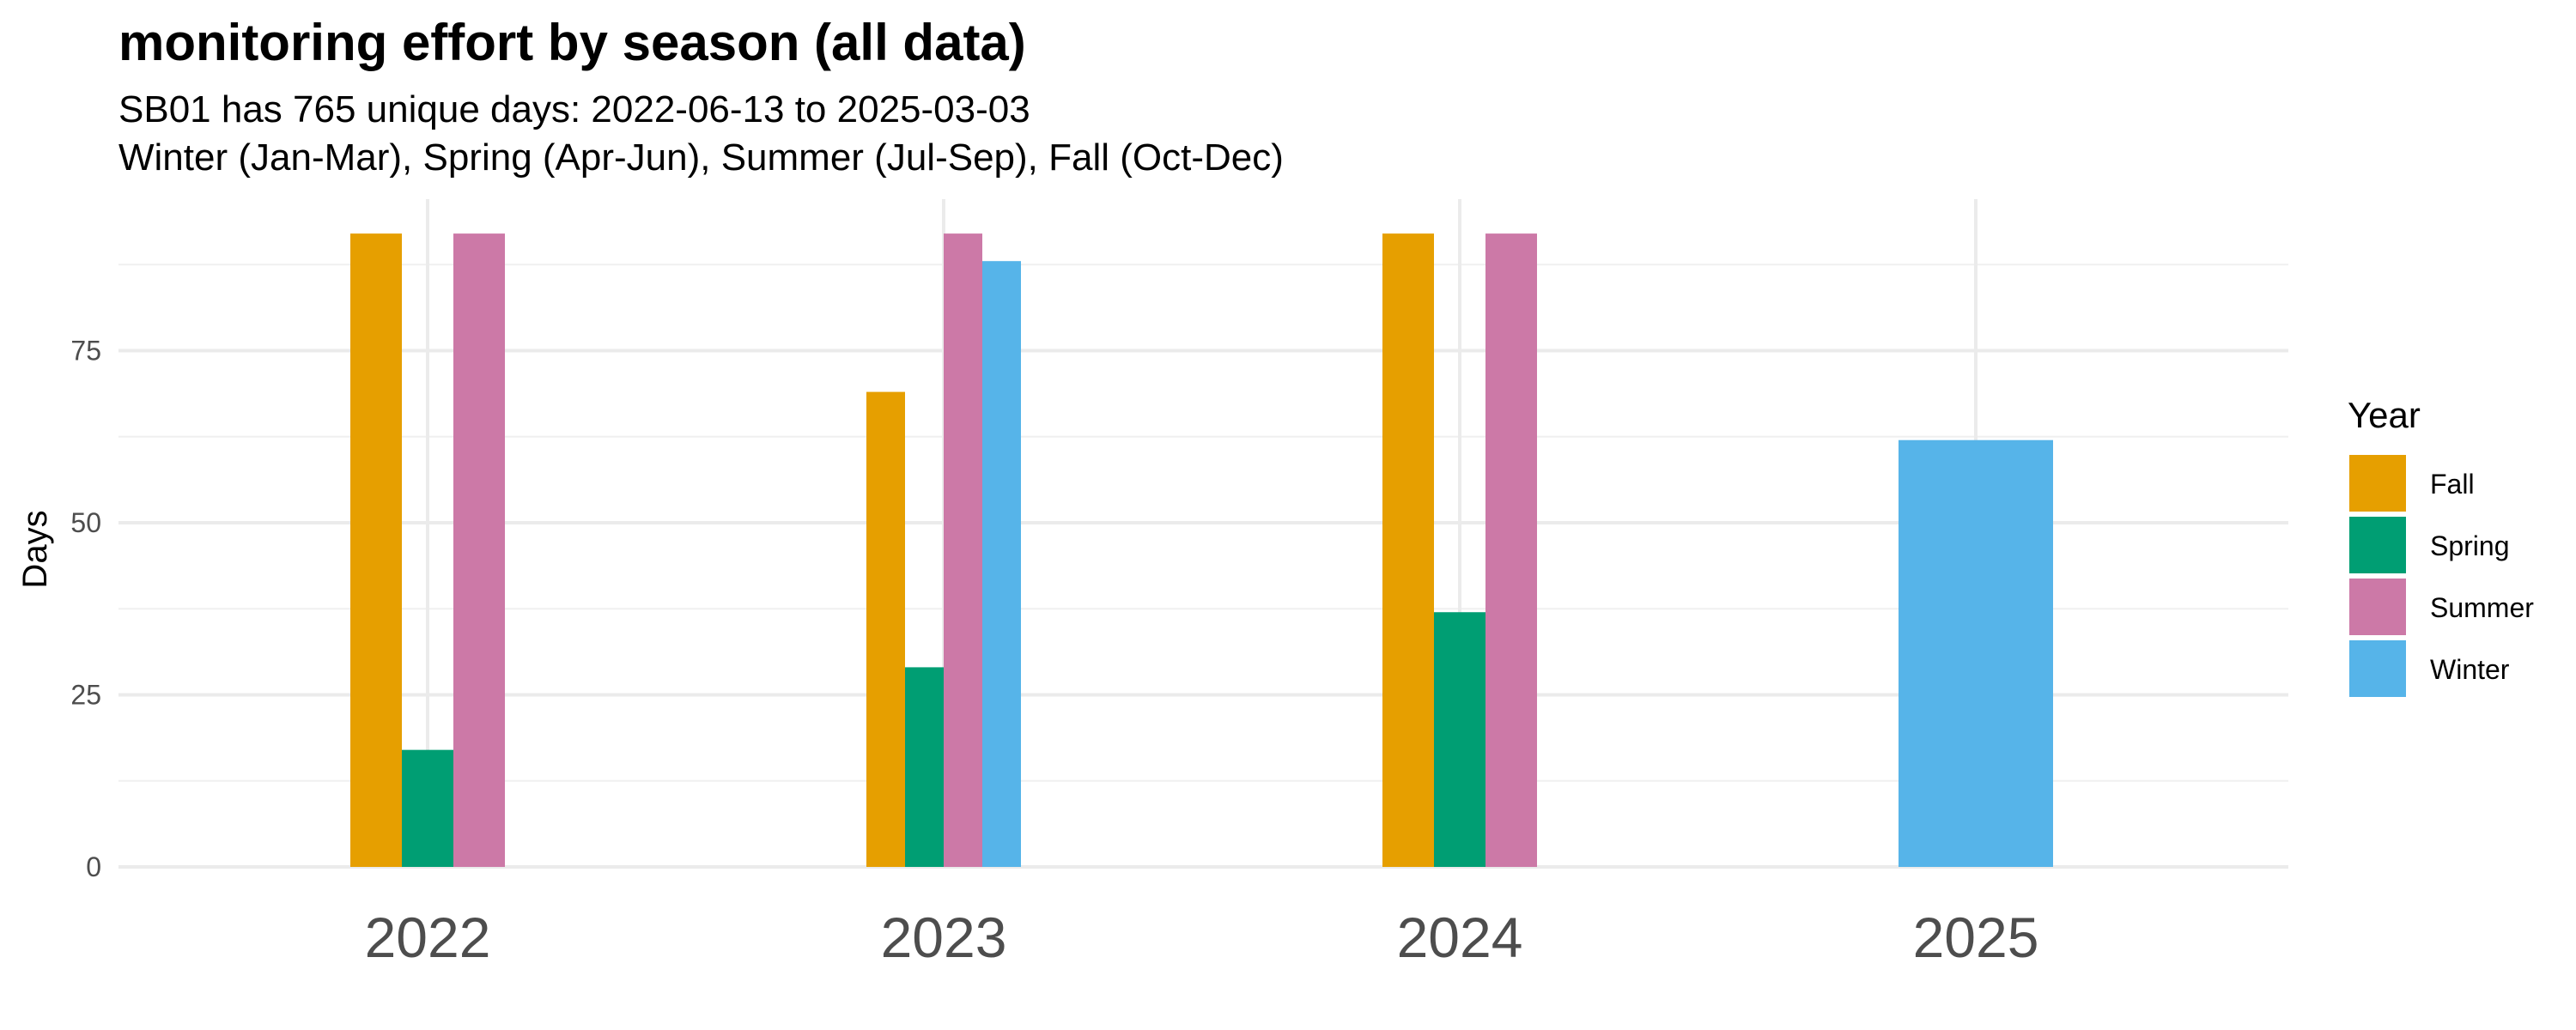 This screenshot has width=2576, height=1030. What do you see at coordinates (2441, 576) in the screenshot?
I see `legend: Fall Spring Summer Winter` at bounding box center [2441, 576].